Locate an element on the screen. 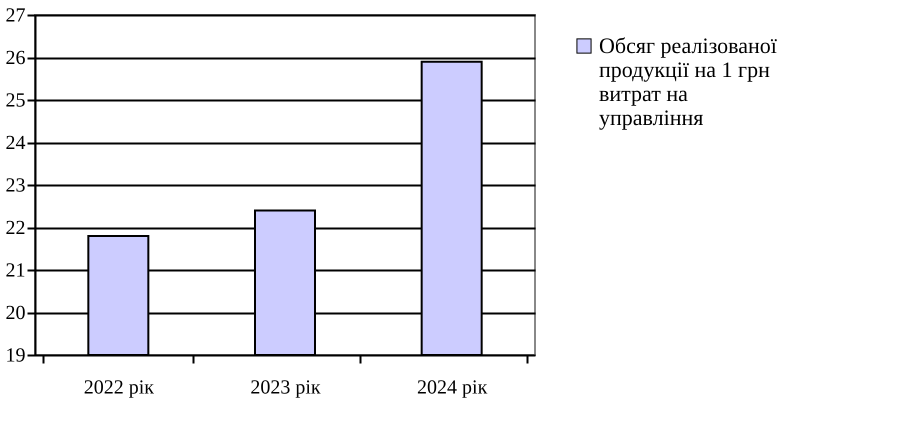 Image resolution: width=899 pixels, height=425 pixels. y-tick-label: 21 is located at coordinates (16, 271).